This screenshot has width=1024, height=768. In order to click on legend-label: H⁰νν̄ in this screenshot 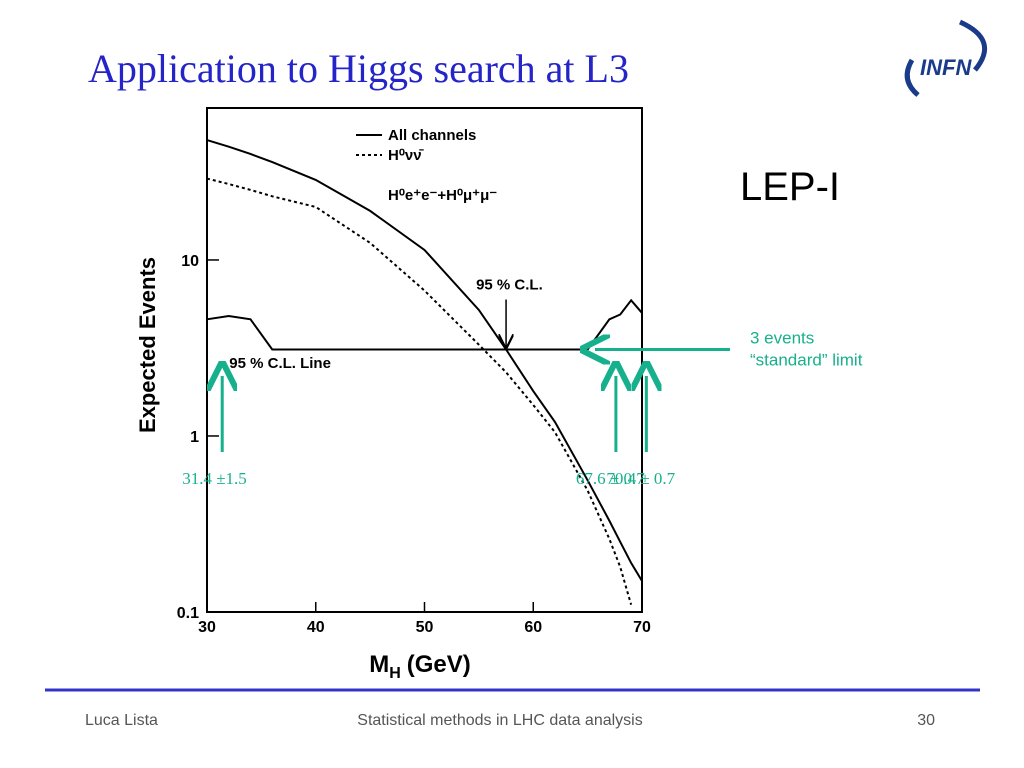, I will do `click(406, 155)`.